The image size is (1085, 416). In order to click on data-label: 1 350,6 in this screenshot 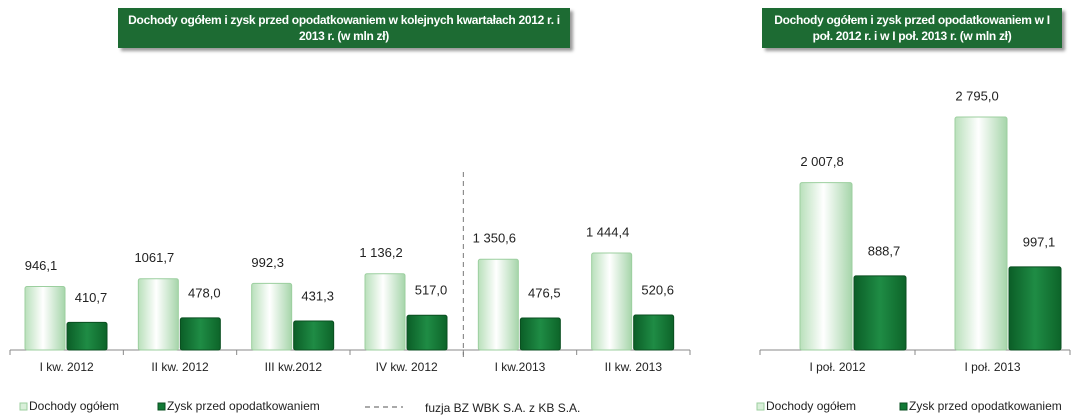, I will do `click(494, 238)`.